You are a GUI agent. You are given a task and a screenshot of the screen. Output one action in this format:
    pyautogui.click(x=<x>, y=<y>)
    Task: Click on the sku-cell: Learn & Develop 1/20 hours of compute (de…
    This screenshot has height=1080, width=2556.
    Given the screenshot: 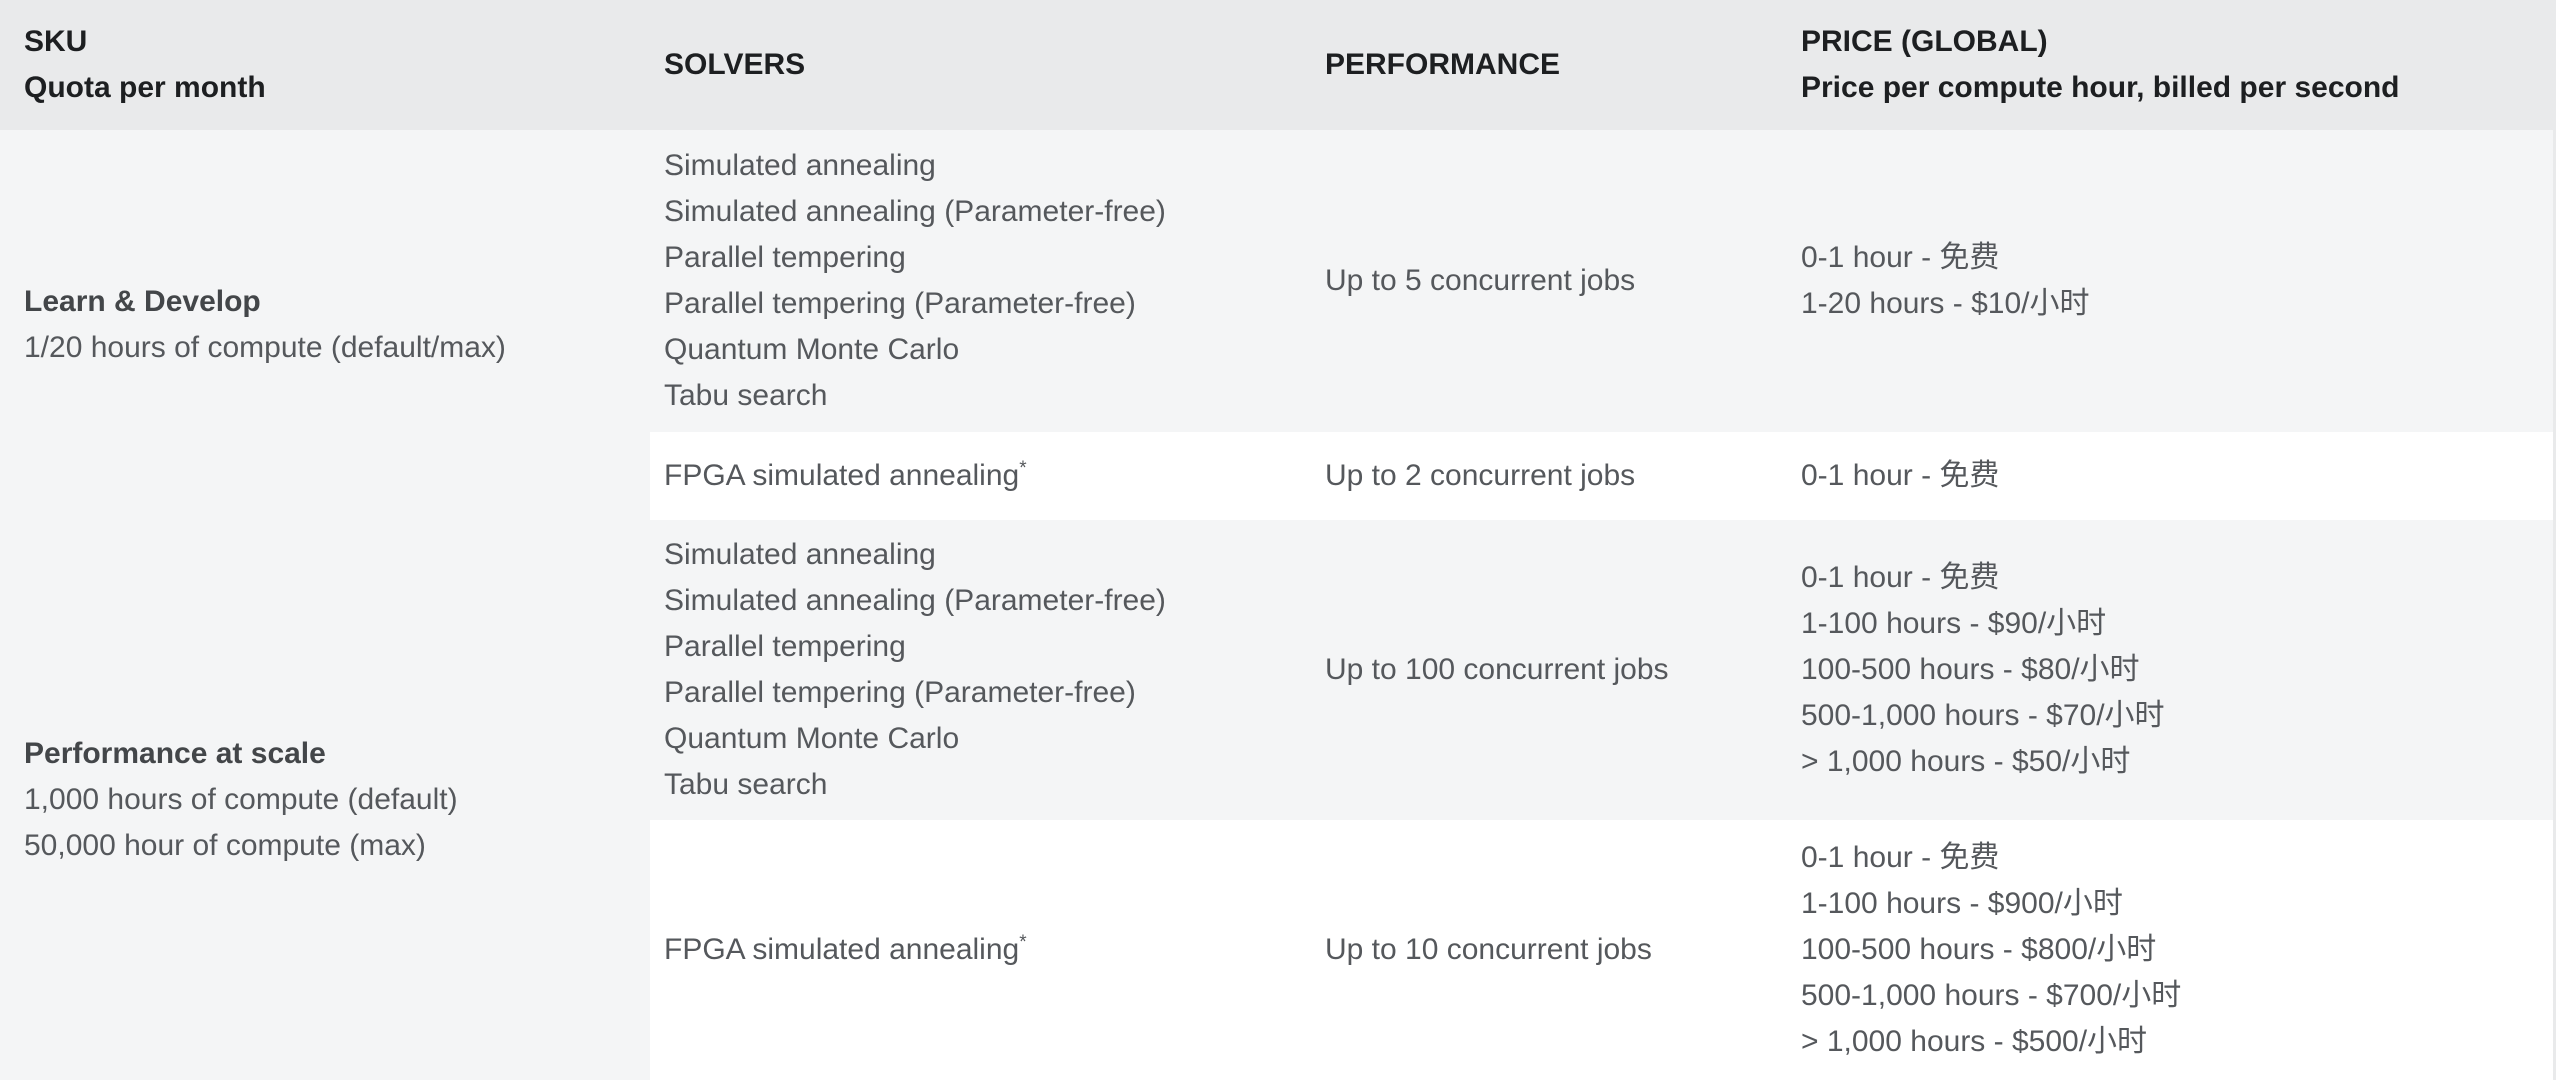 What is the action you would take?
    pyautogui.click(x=325, y=325)
    